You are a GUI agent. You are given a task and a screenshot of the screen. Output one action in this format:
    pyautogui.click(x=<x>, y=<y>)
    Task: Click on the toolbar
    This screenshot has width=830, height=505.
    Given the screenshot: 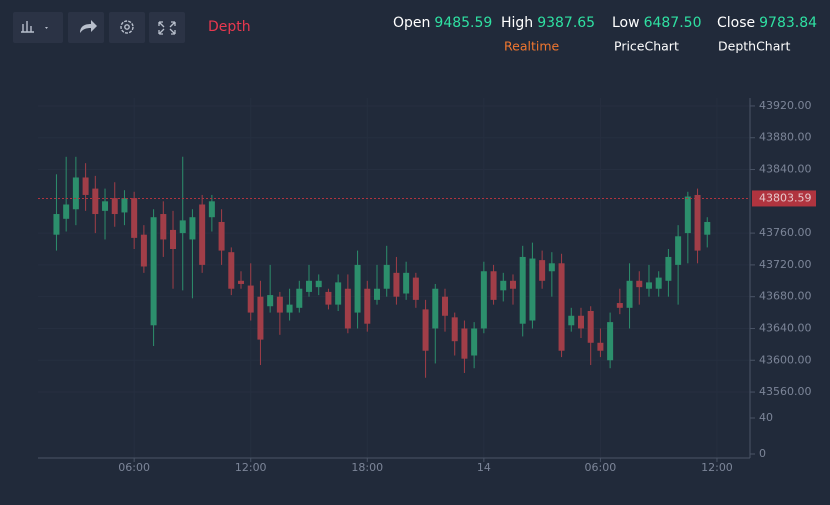 What is the action you would take?
    pyautogui.click(x=99, y=27)
    